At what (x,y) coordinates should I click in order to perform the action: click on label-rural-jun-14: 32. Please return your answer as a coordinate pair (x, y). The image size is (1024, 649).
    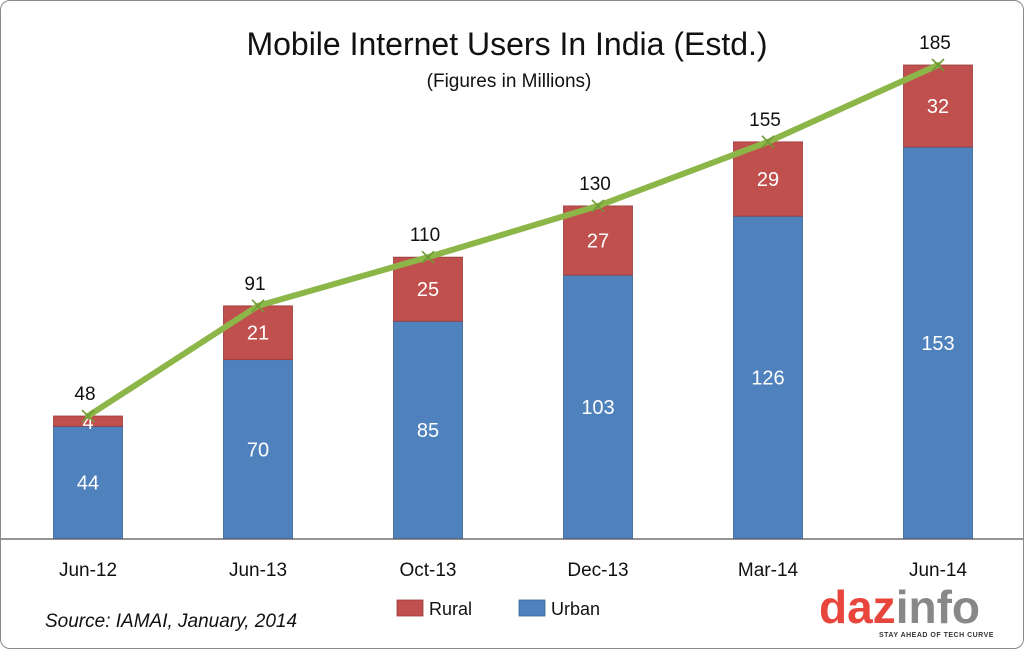
    Looking at the image, I should click on (938, 107).